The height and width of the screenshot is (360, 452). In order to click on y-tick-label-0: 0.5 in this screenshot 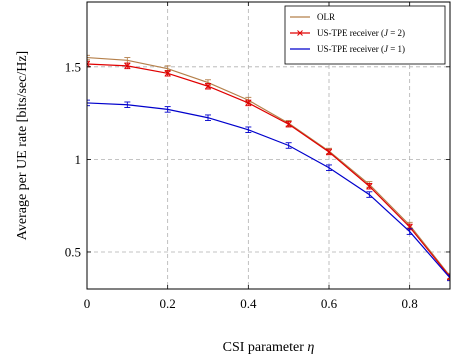, I will do `click(73, 251)`.